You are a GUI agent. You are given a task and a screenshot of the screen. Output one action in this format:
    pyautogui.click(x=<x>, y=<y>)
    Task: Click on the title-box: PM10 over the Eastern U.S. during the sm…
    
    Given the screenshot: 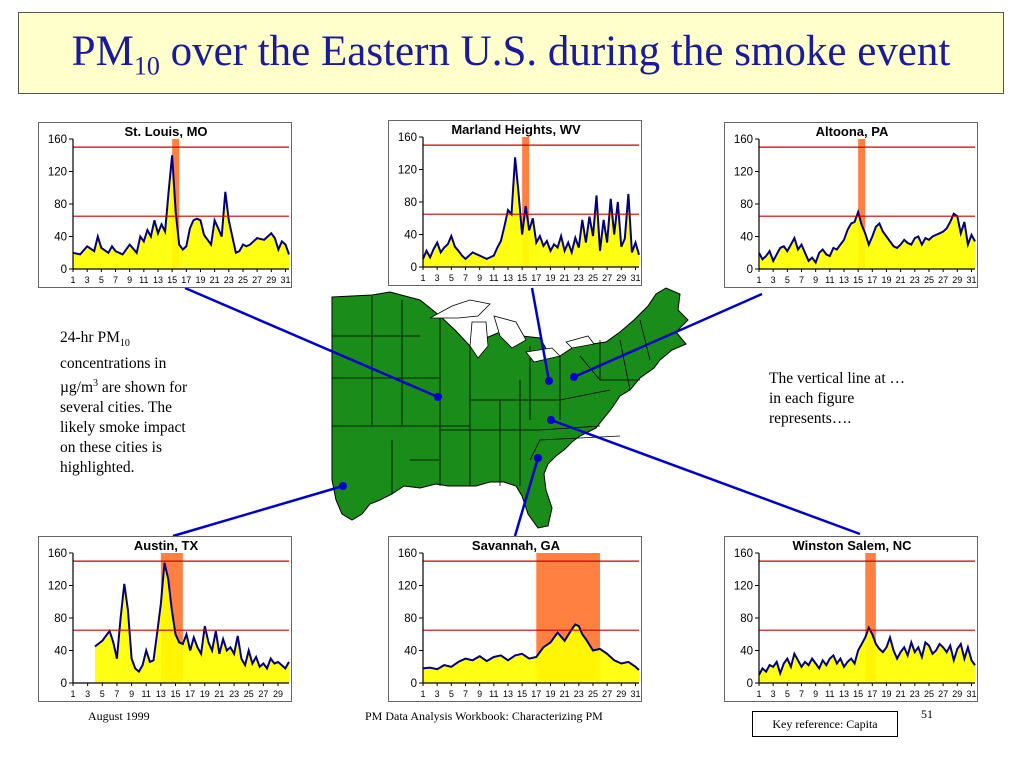 What is the action you would take?
    pyautogui.click(x=511, y=53)
    